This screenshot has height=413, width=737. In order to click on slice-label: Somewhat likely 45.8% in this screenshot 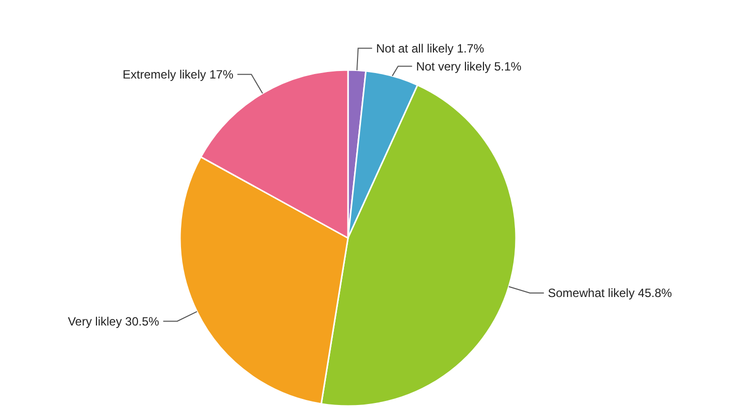, I will do `click(610, 293)`.